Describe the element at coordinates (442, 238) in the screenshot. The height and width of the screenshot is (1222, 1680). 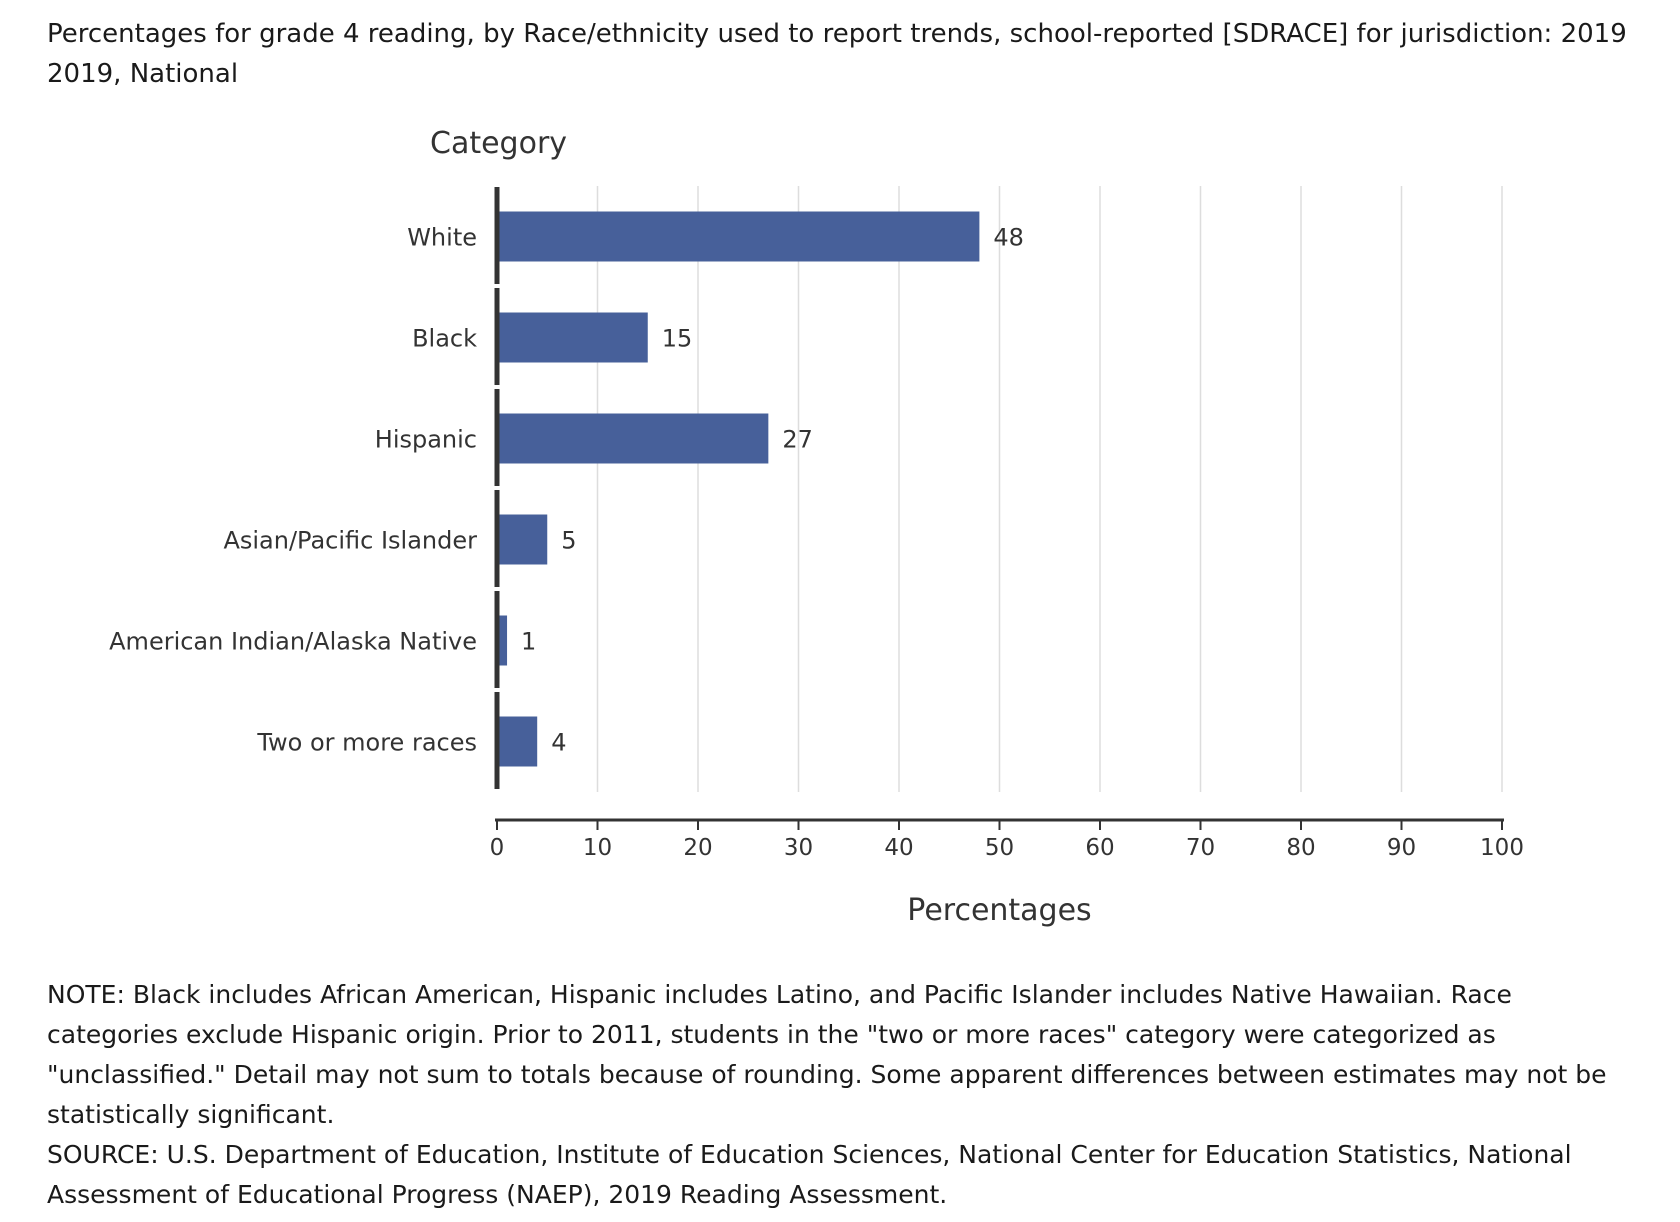
I see `category-label-0: White` at that location.